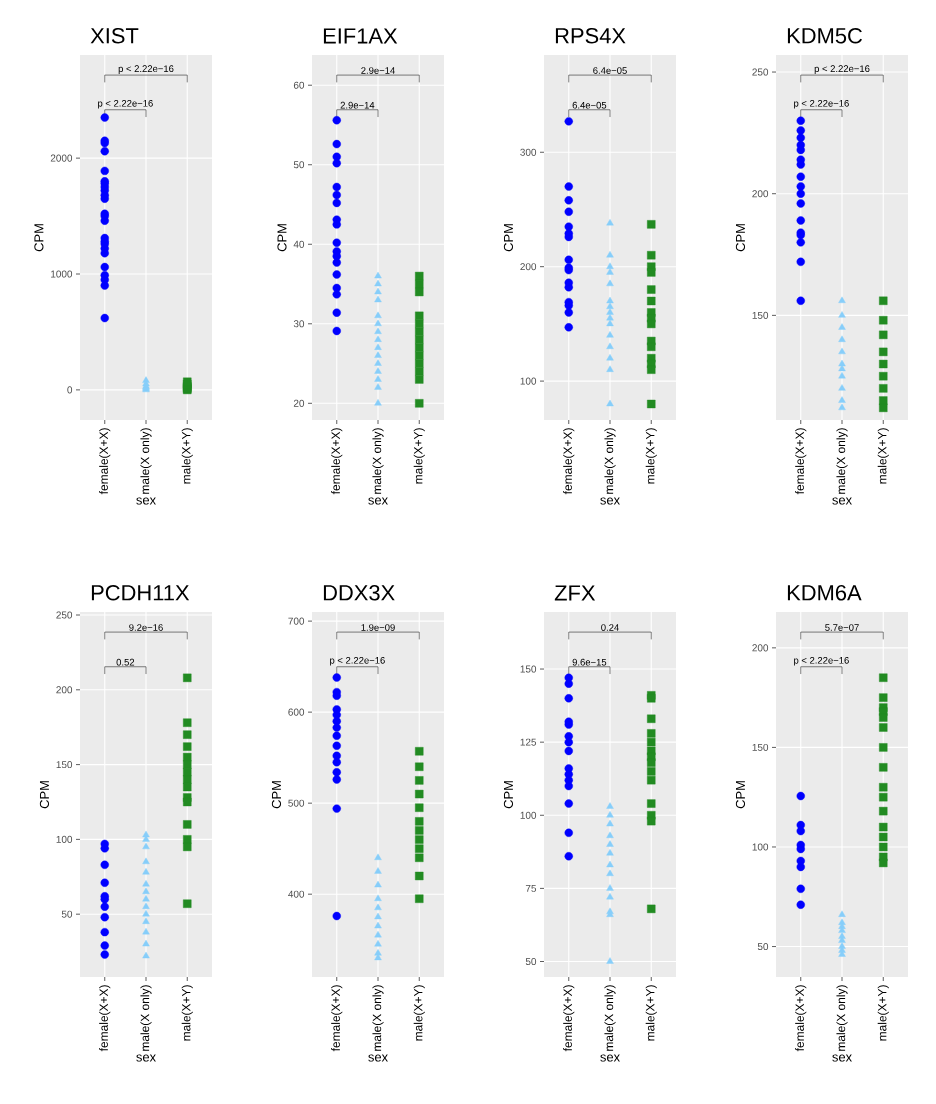 The height and width of the screenshot is (1104, 936). I want to click on y-tick-label: 60, so click(299, 85).